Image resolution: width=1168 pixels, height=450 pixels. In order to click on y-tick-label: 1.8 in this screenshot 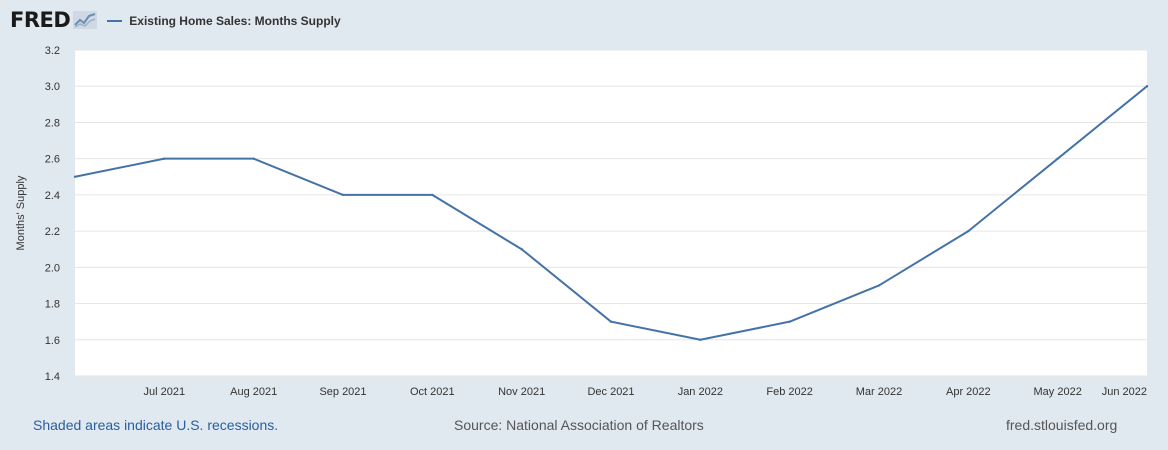, I will do `click(52, 305)`.